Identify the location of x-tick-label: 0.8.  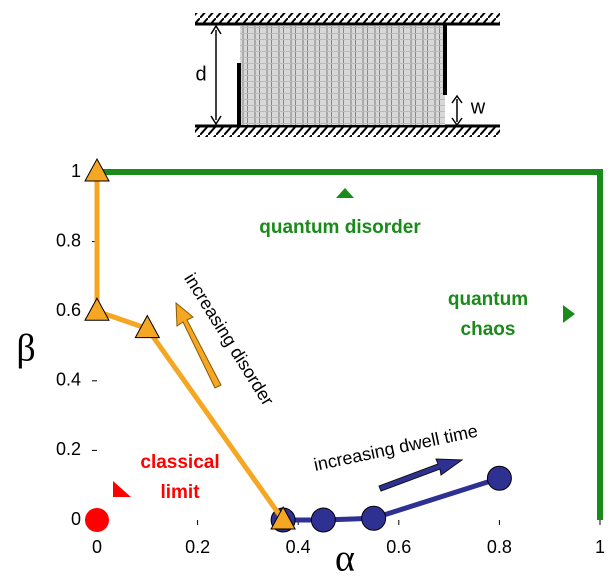
(499, 547).